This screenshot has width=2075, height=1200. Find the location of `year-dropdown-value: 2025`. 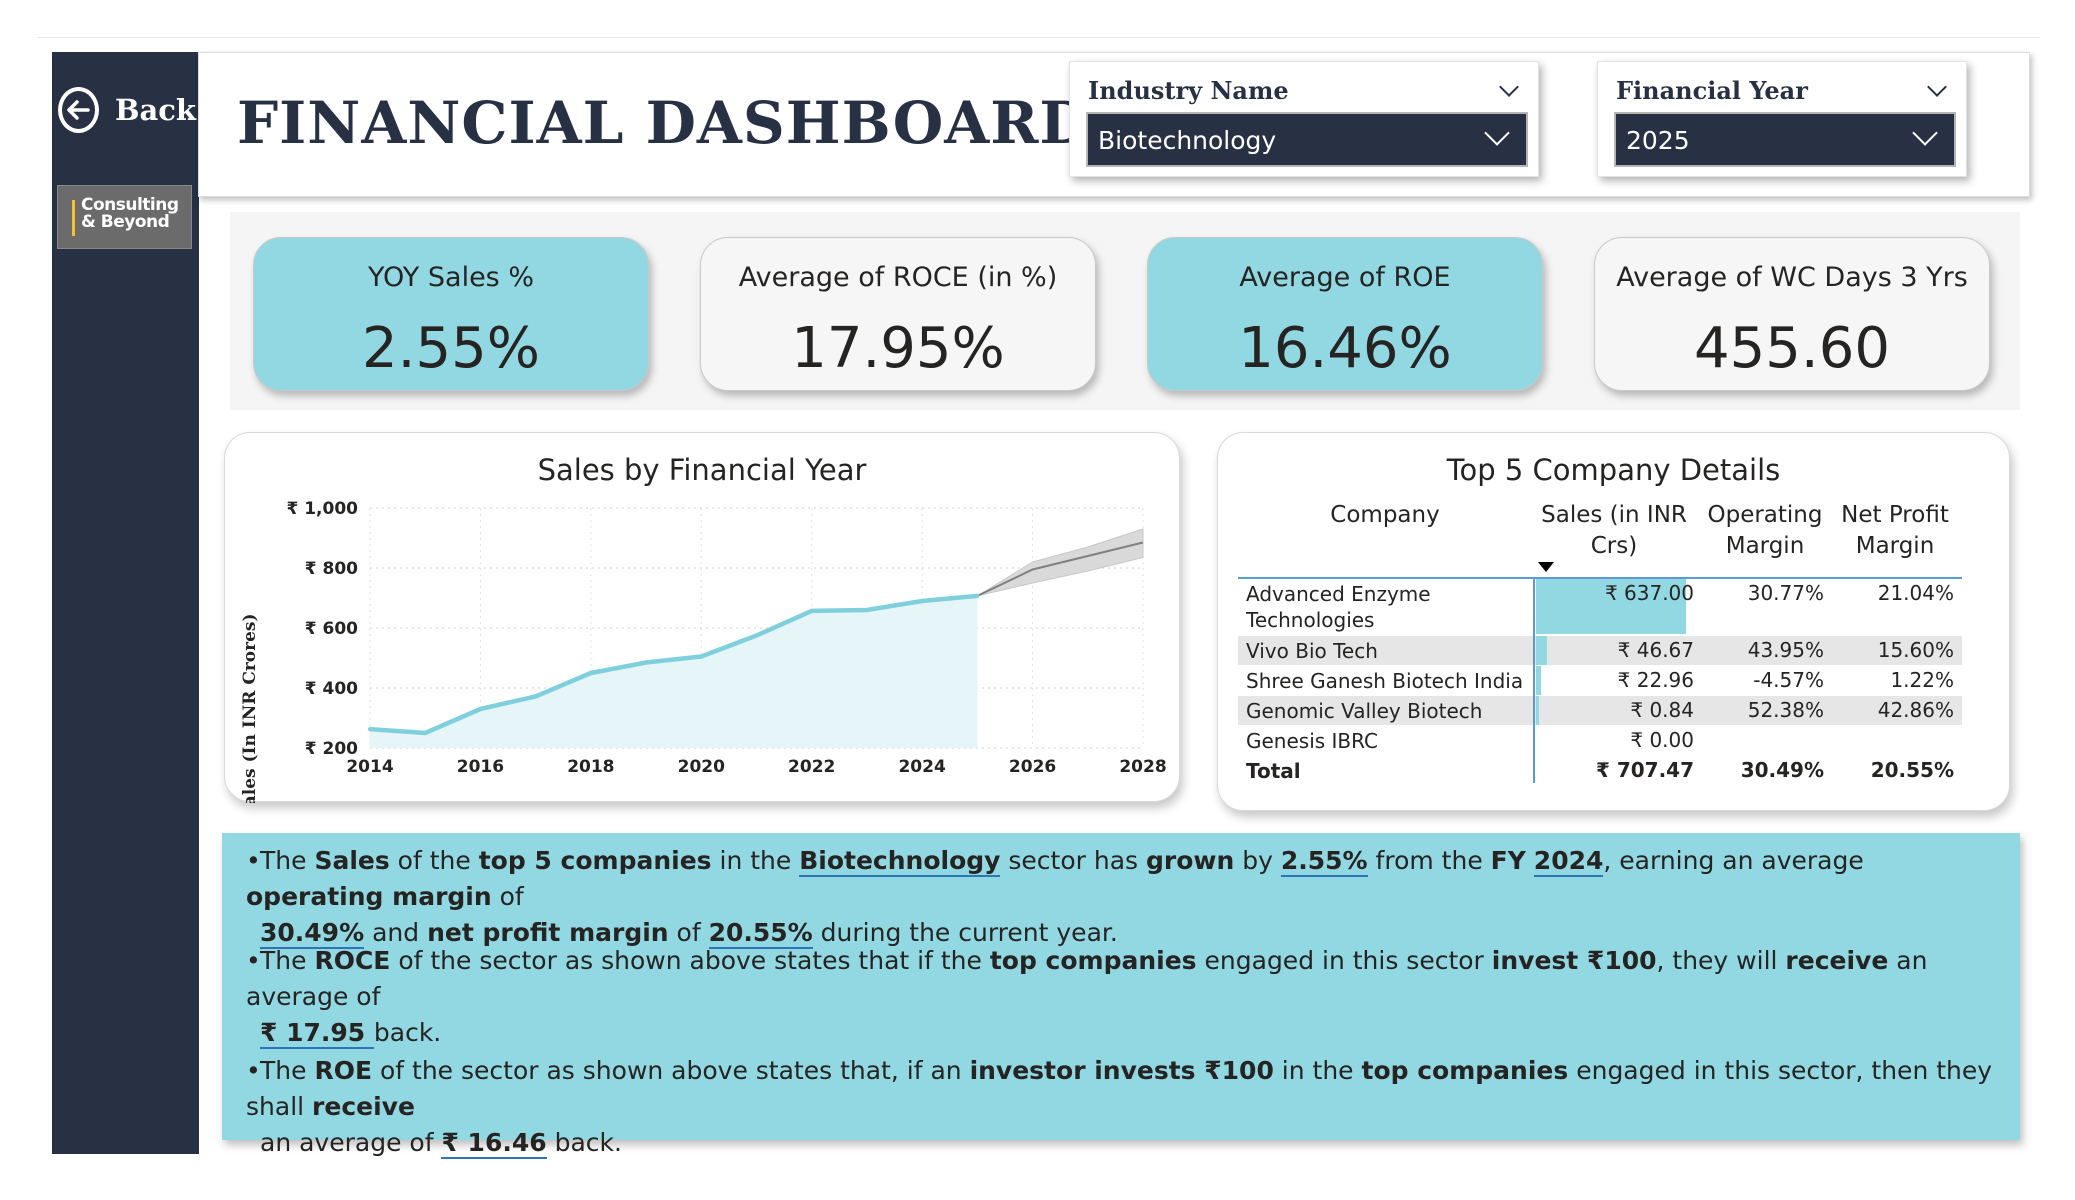

year-dropdown-value: 2025 is located at coordinates (1658, 140).